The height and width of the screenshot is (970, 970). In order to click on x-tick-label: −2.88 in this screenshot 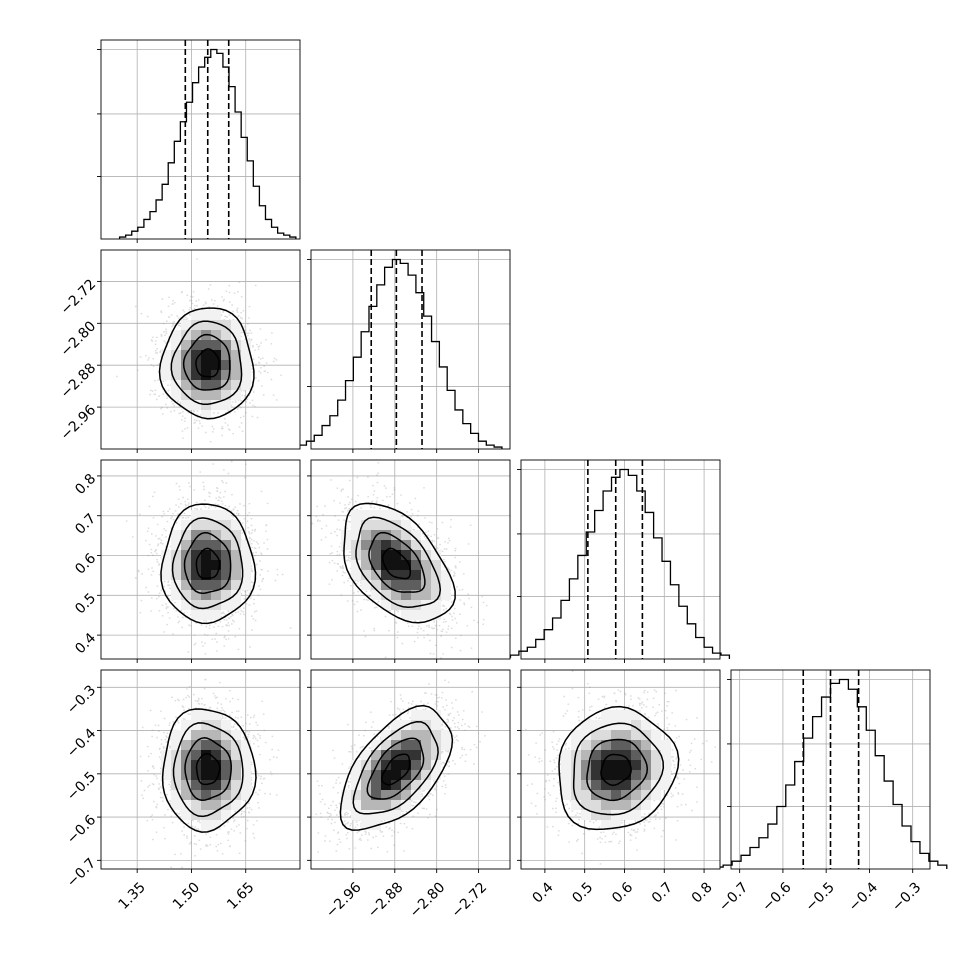, I will do `click(386, 900)`.